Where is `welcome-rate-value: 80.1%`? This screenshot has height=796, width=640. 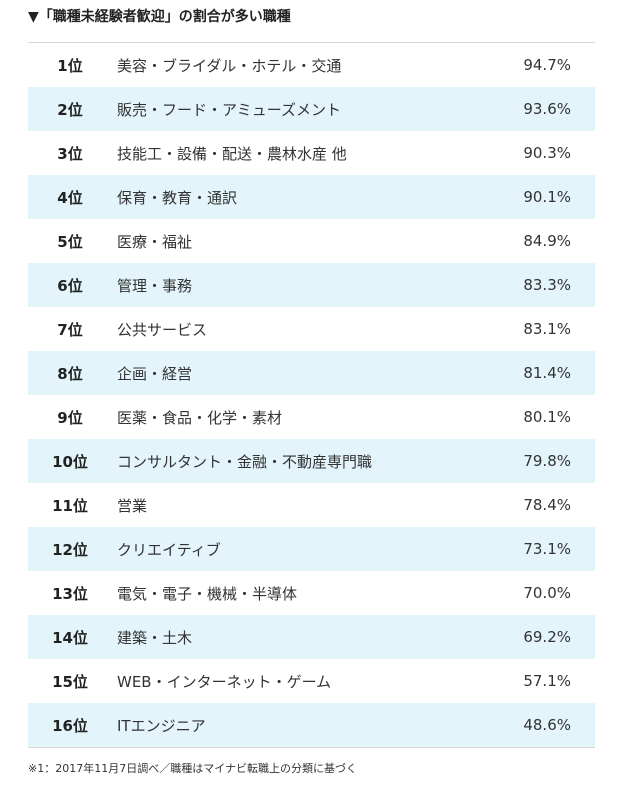 welcome-rate-value: 80.1% is located at coordinates (547, 417).